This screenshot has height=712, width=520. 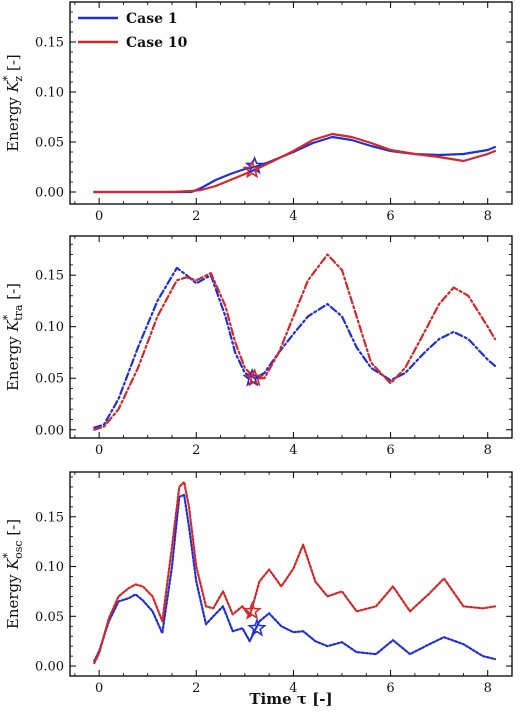 What do you see at coordinates (157, 43) in the screenshot?
I see `legend-label: Case 10` at bounding box center [157, 43].